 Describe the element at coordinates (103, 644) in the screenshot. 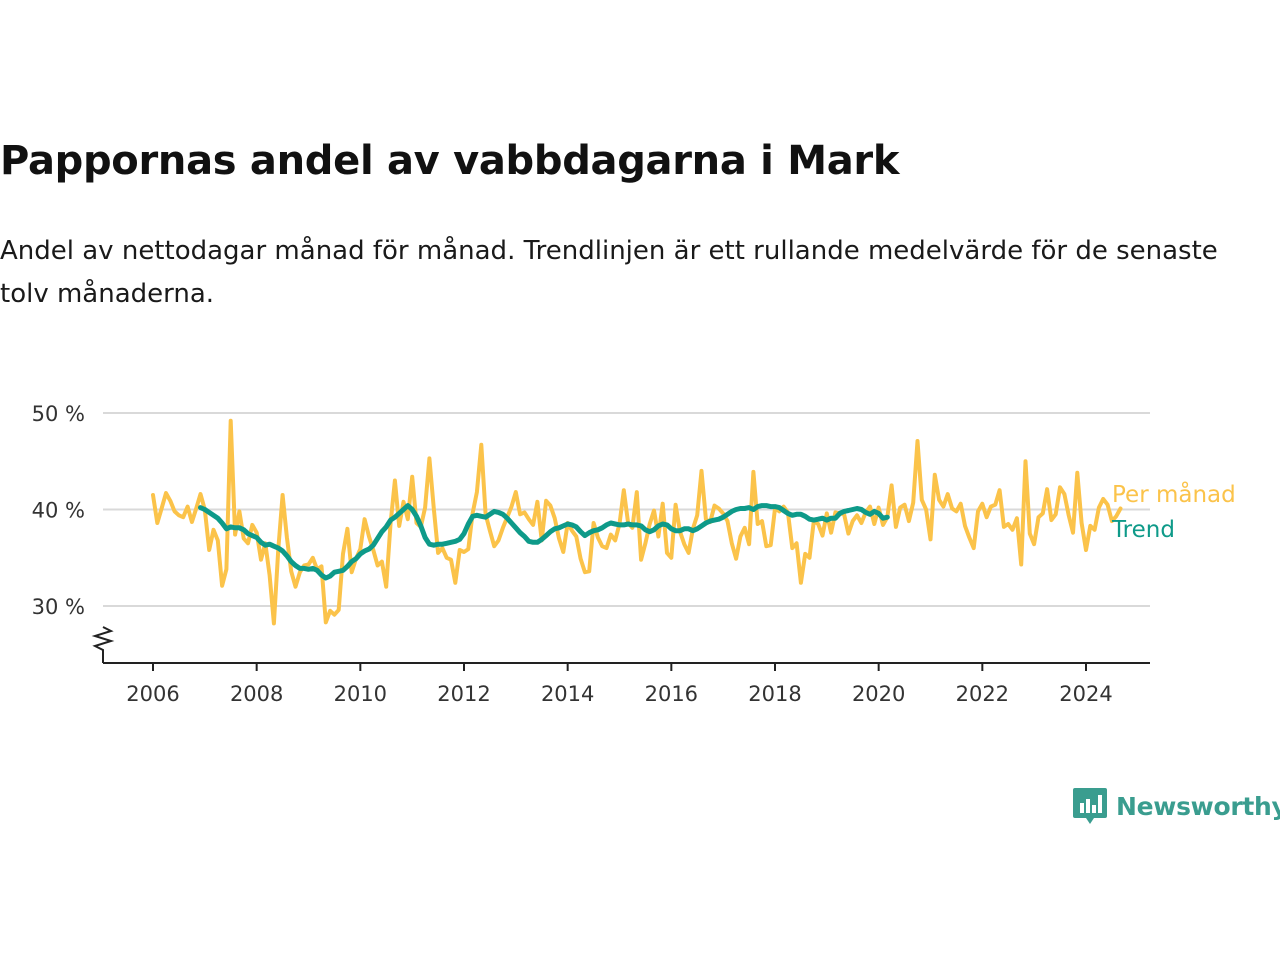

I see `axis-break-icon` at that location.